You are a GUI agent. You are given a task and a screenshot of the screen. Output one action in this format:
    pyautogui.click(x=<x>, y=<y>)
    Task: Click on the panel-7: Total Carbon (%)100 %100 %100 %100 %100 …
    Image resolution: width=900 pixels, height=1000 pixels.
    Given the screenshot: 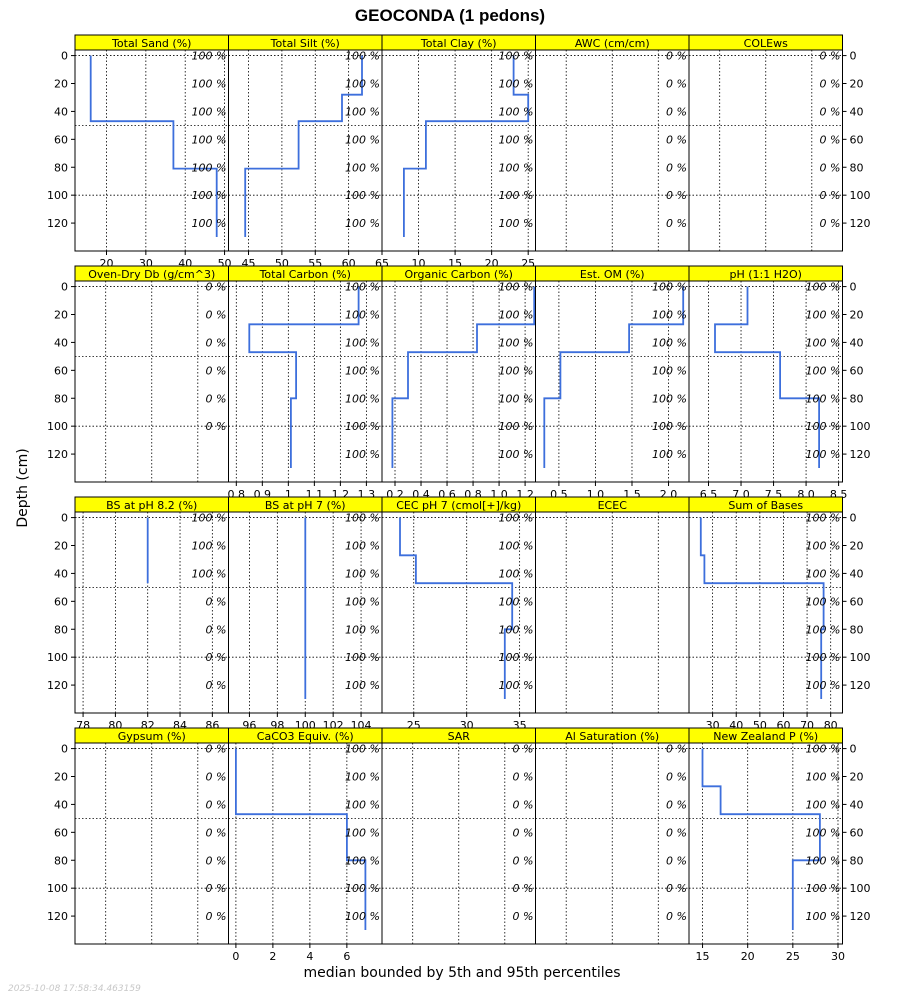 What is the action you would take?
    pyautogui.click(x=305, y=383)
    